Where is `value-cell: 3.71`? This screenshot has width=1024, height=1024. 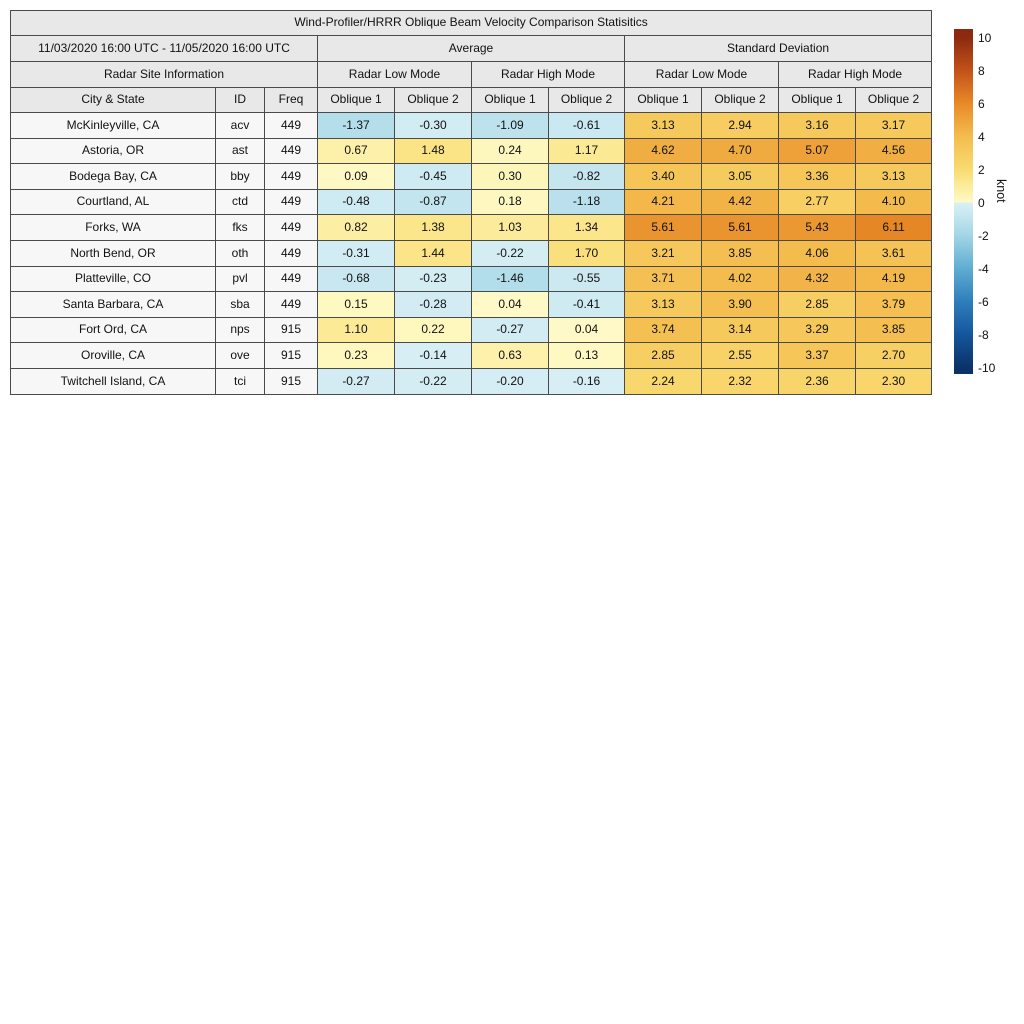
value-cell: 3.71 is located at coordinates (663, 279).